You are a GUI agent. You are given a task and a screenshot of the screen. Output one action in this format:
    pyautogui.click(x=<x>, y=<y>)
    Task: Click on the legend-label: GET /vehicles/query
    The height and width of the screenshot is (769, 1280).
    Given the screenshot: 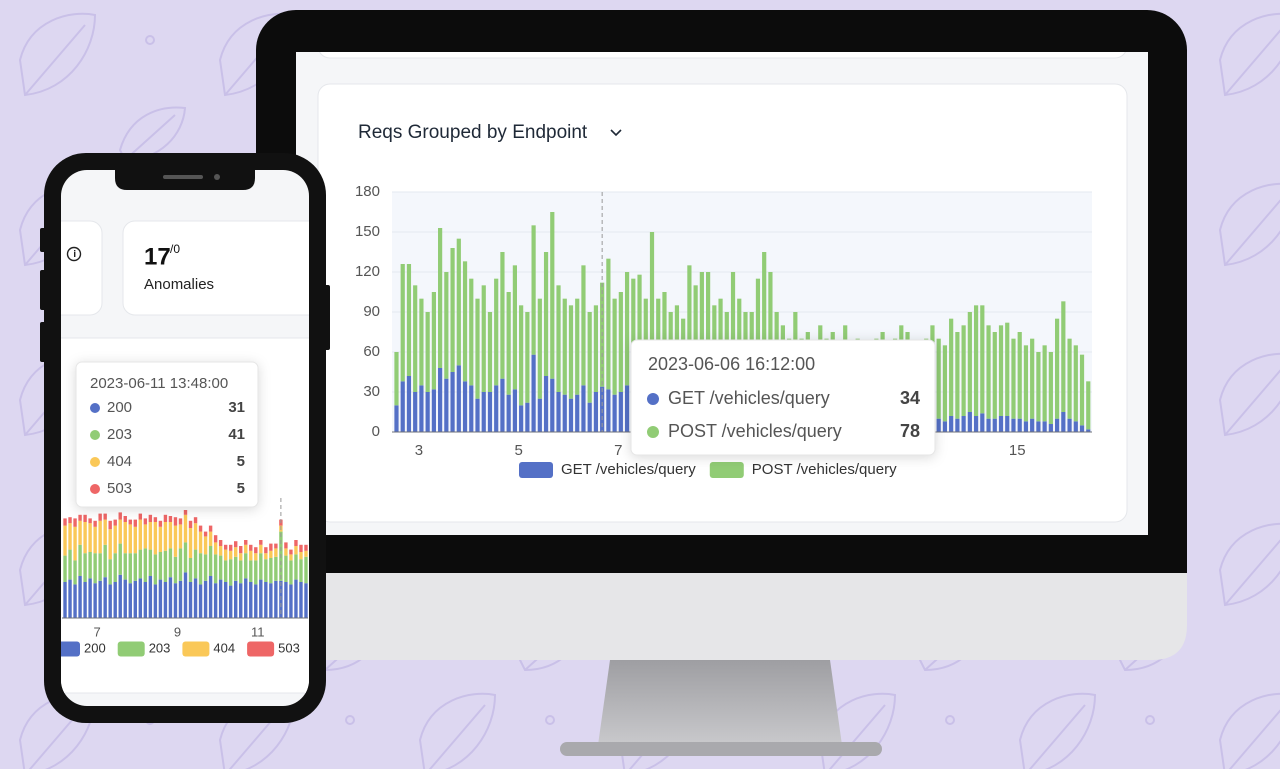 What is the action you would take?
    pyautogui.click(x=628, y=469)
    